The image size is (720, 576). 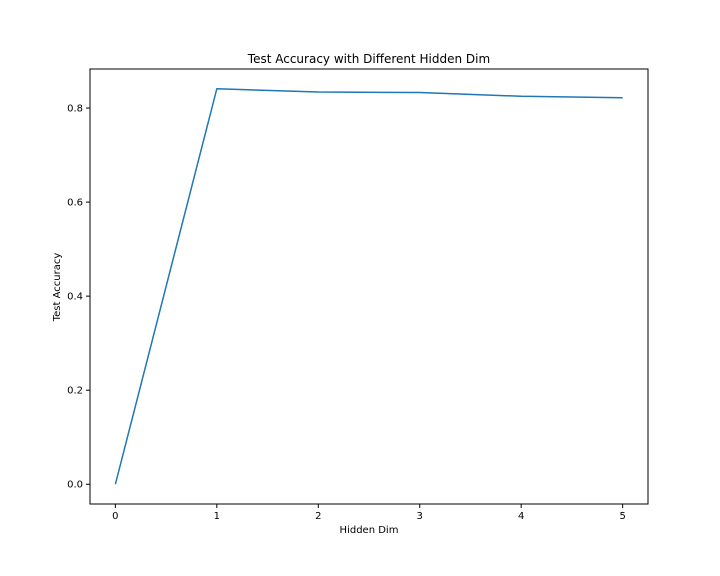 What do you see at coordinates (57, 288) in the screenshot?
I see `y-axis-label: Test Accuracy` at bounding box center [57, 288].